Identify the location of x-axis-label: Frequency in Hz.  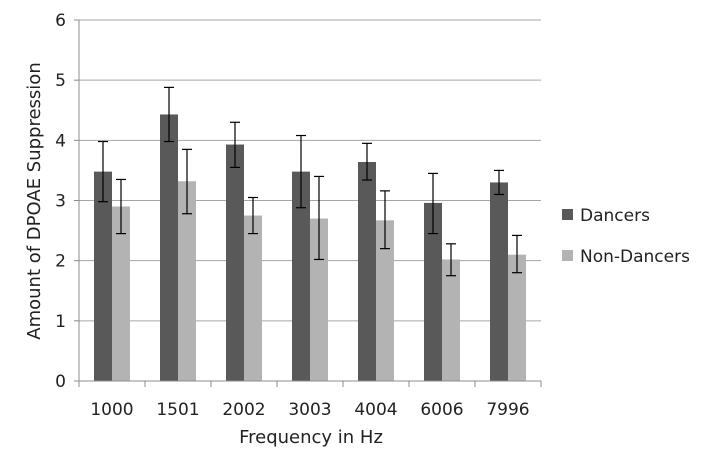
(311, 437).